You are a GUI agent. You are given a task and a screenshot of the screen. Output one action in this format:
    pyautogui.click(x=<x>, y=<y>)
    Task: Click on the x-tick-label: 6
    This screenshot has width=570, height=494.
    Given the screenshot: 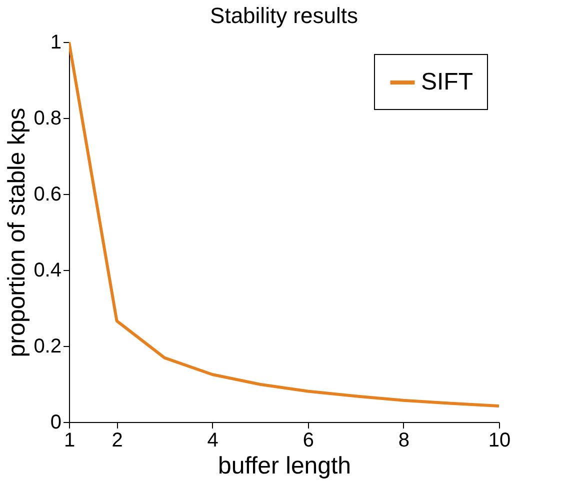 What is the action you would take?
    pyautogui.click(x=308, y=441)
    